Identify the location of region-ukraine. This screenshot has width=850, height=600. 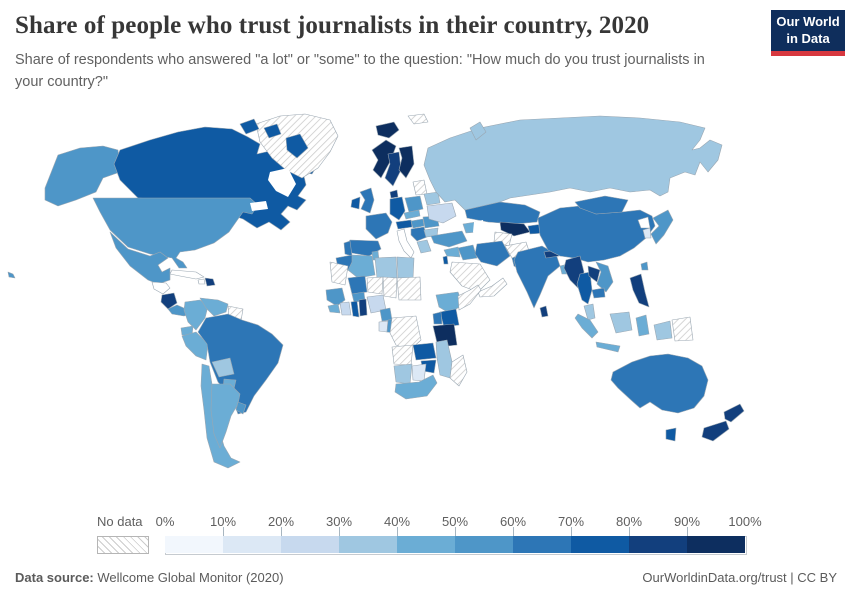
(441, 213).